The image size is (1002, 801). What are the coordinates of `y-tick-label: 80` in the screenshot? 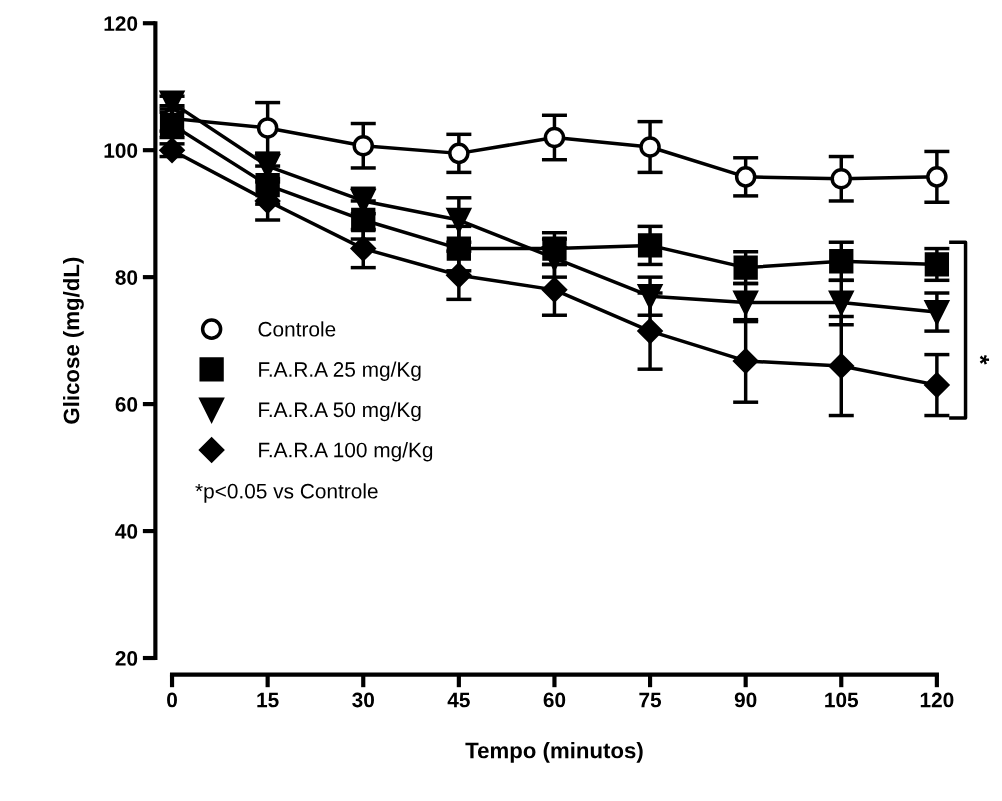 It's located at (126, 277).